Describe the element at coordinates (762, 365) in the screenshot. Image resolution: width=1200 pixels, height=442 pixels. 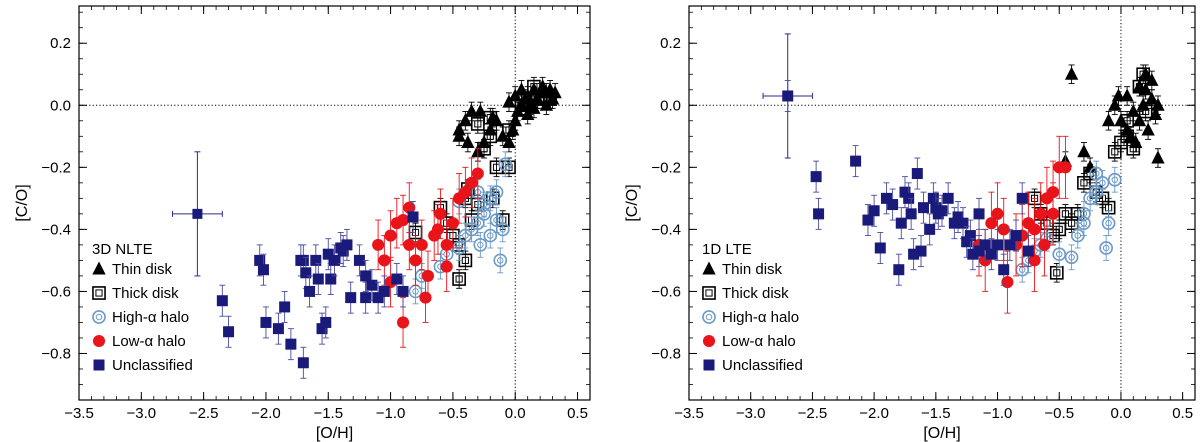
I see `legend-label: Unclassified` at that location.